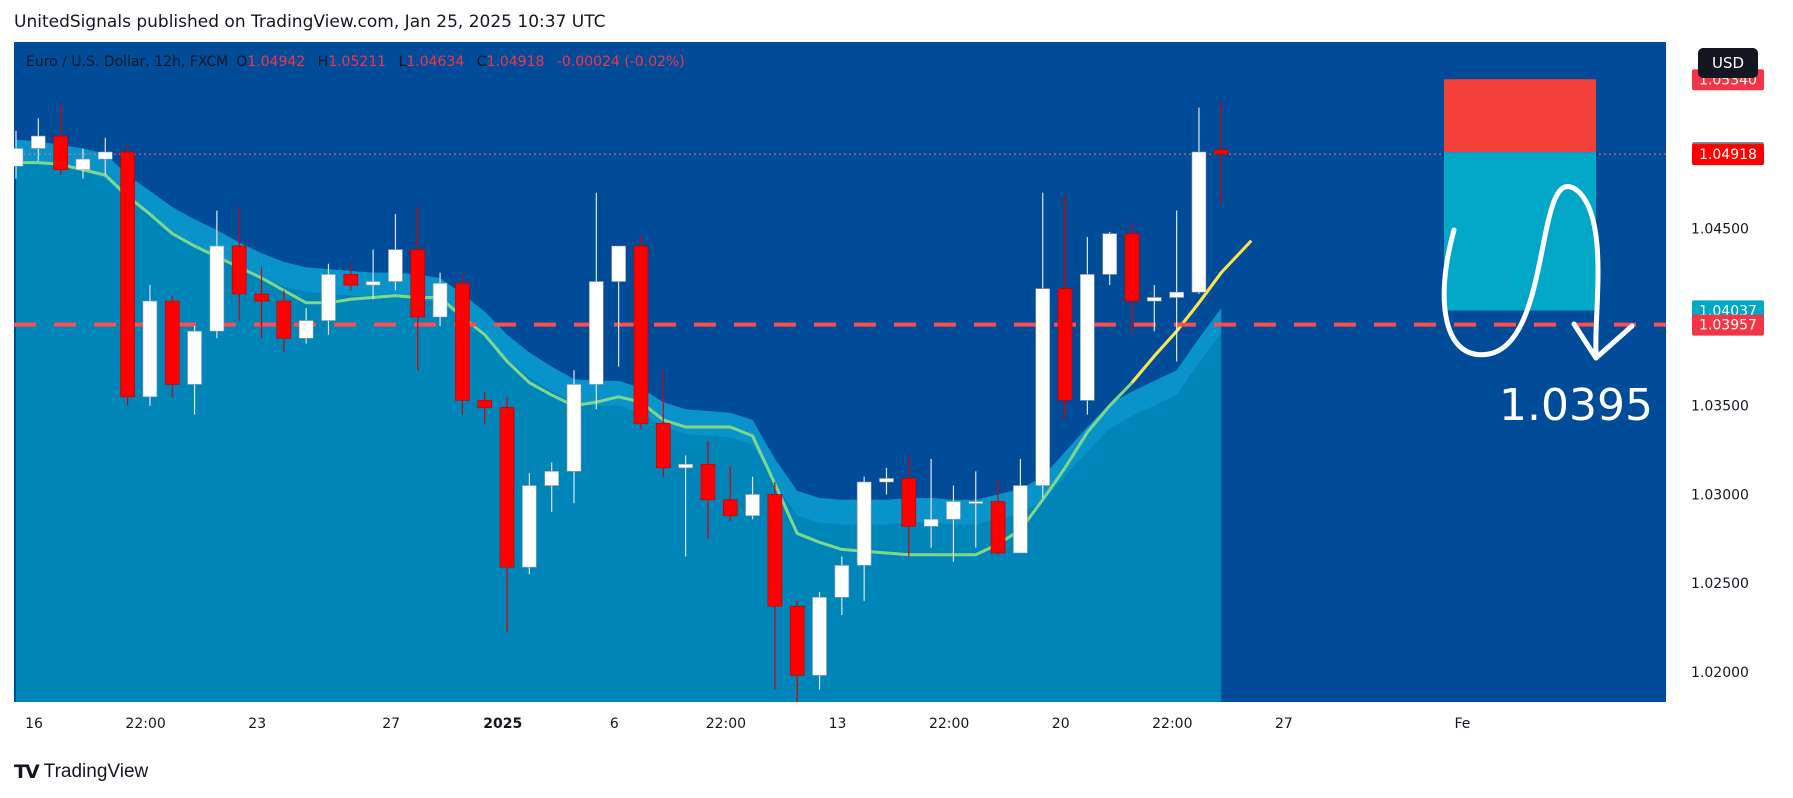 Image resolution: width=1793 pixels, height=798 pixels. I want to click on open-key: O, so click(242, 62).